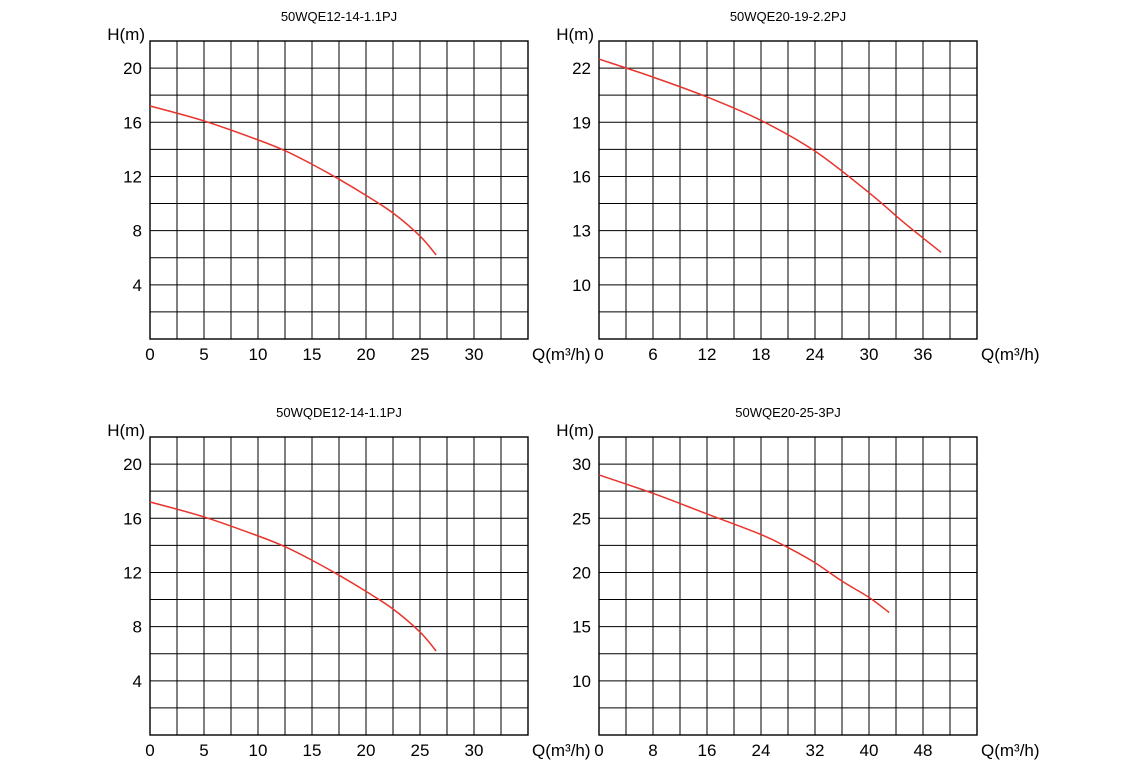  Describe the element at coordinates (581, 627) in the screenshot. I see `y-tick-label: 15` at that location.